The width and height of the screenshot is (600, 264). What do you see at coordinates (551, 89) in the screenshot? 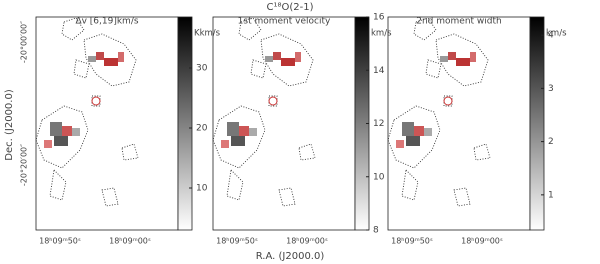
I see `colorbar-tick-label: 3` at bounding box center [551, 89].